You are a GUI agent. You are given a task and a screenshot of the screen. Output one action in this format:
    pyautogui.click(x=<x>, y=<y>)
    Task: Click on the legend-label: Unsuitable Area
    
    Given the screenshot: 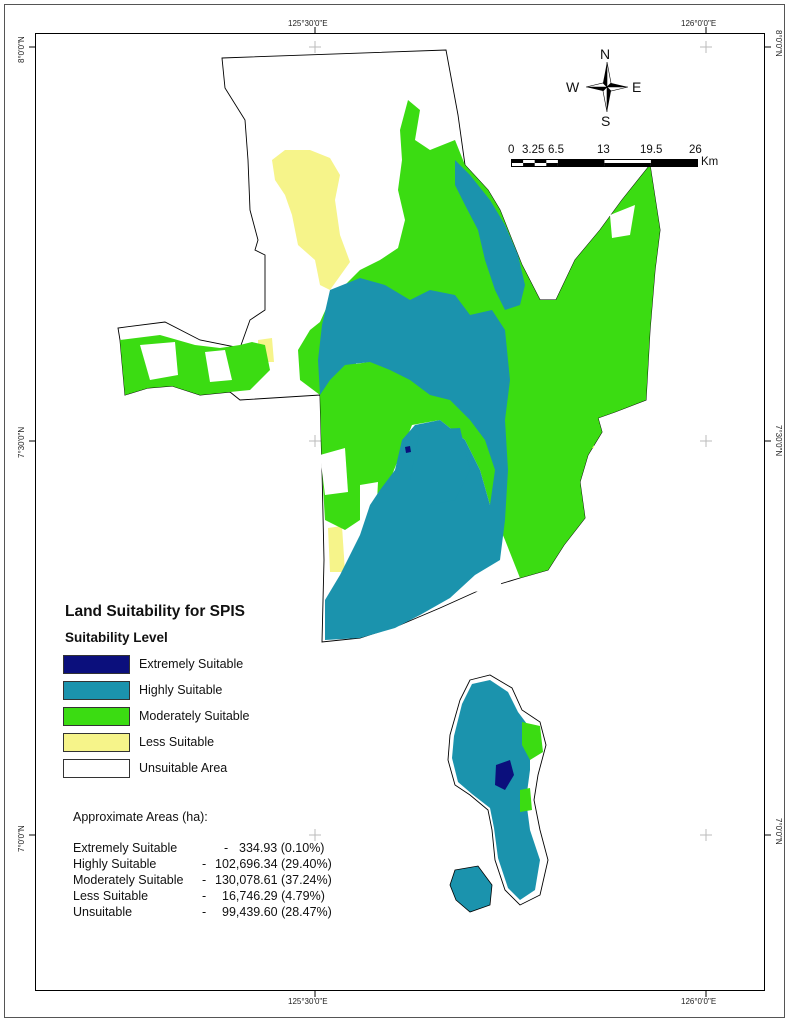 What is the action you would take?
    pyautogui.click(x=183, y=768)
    